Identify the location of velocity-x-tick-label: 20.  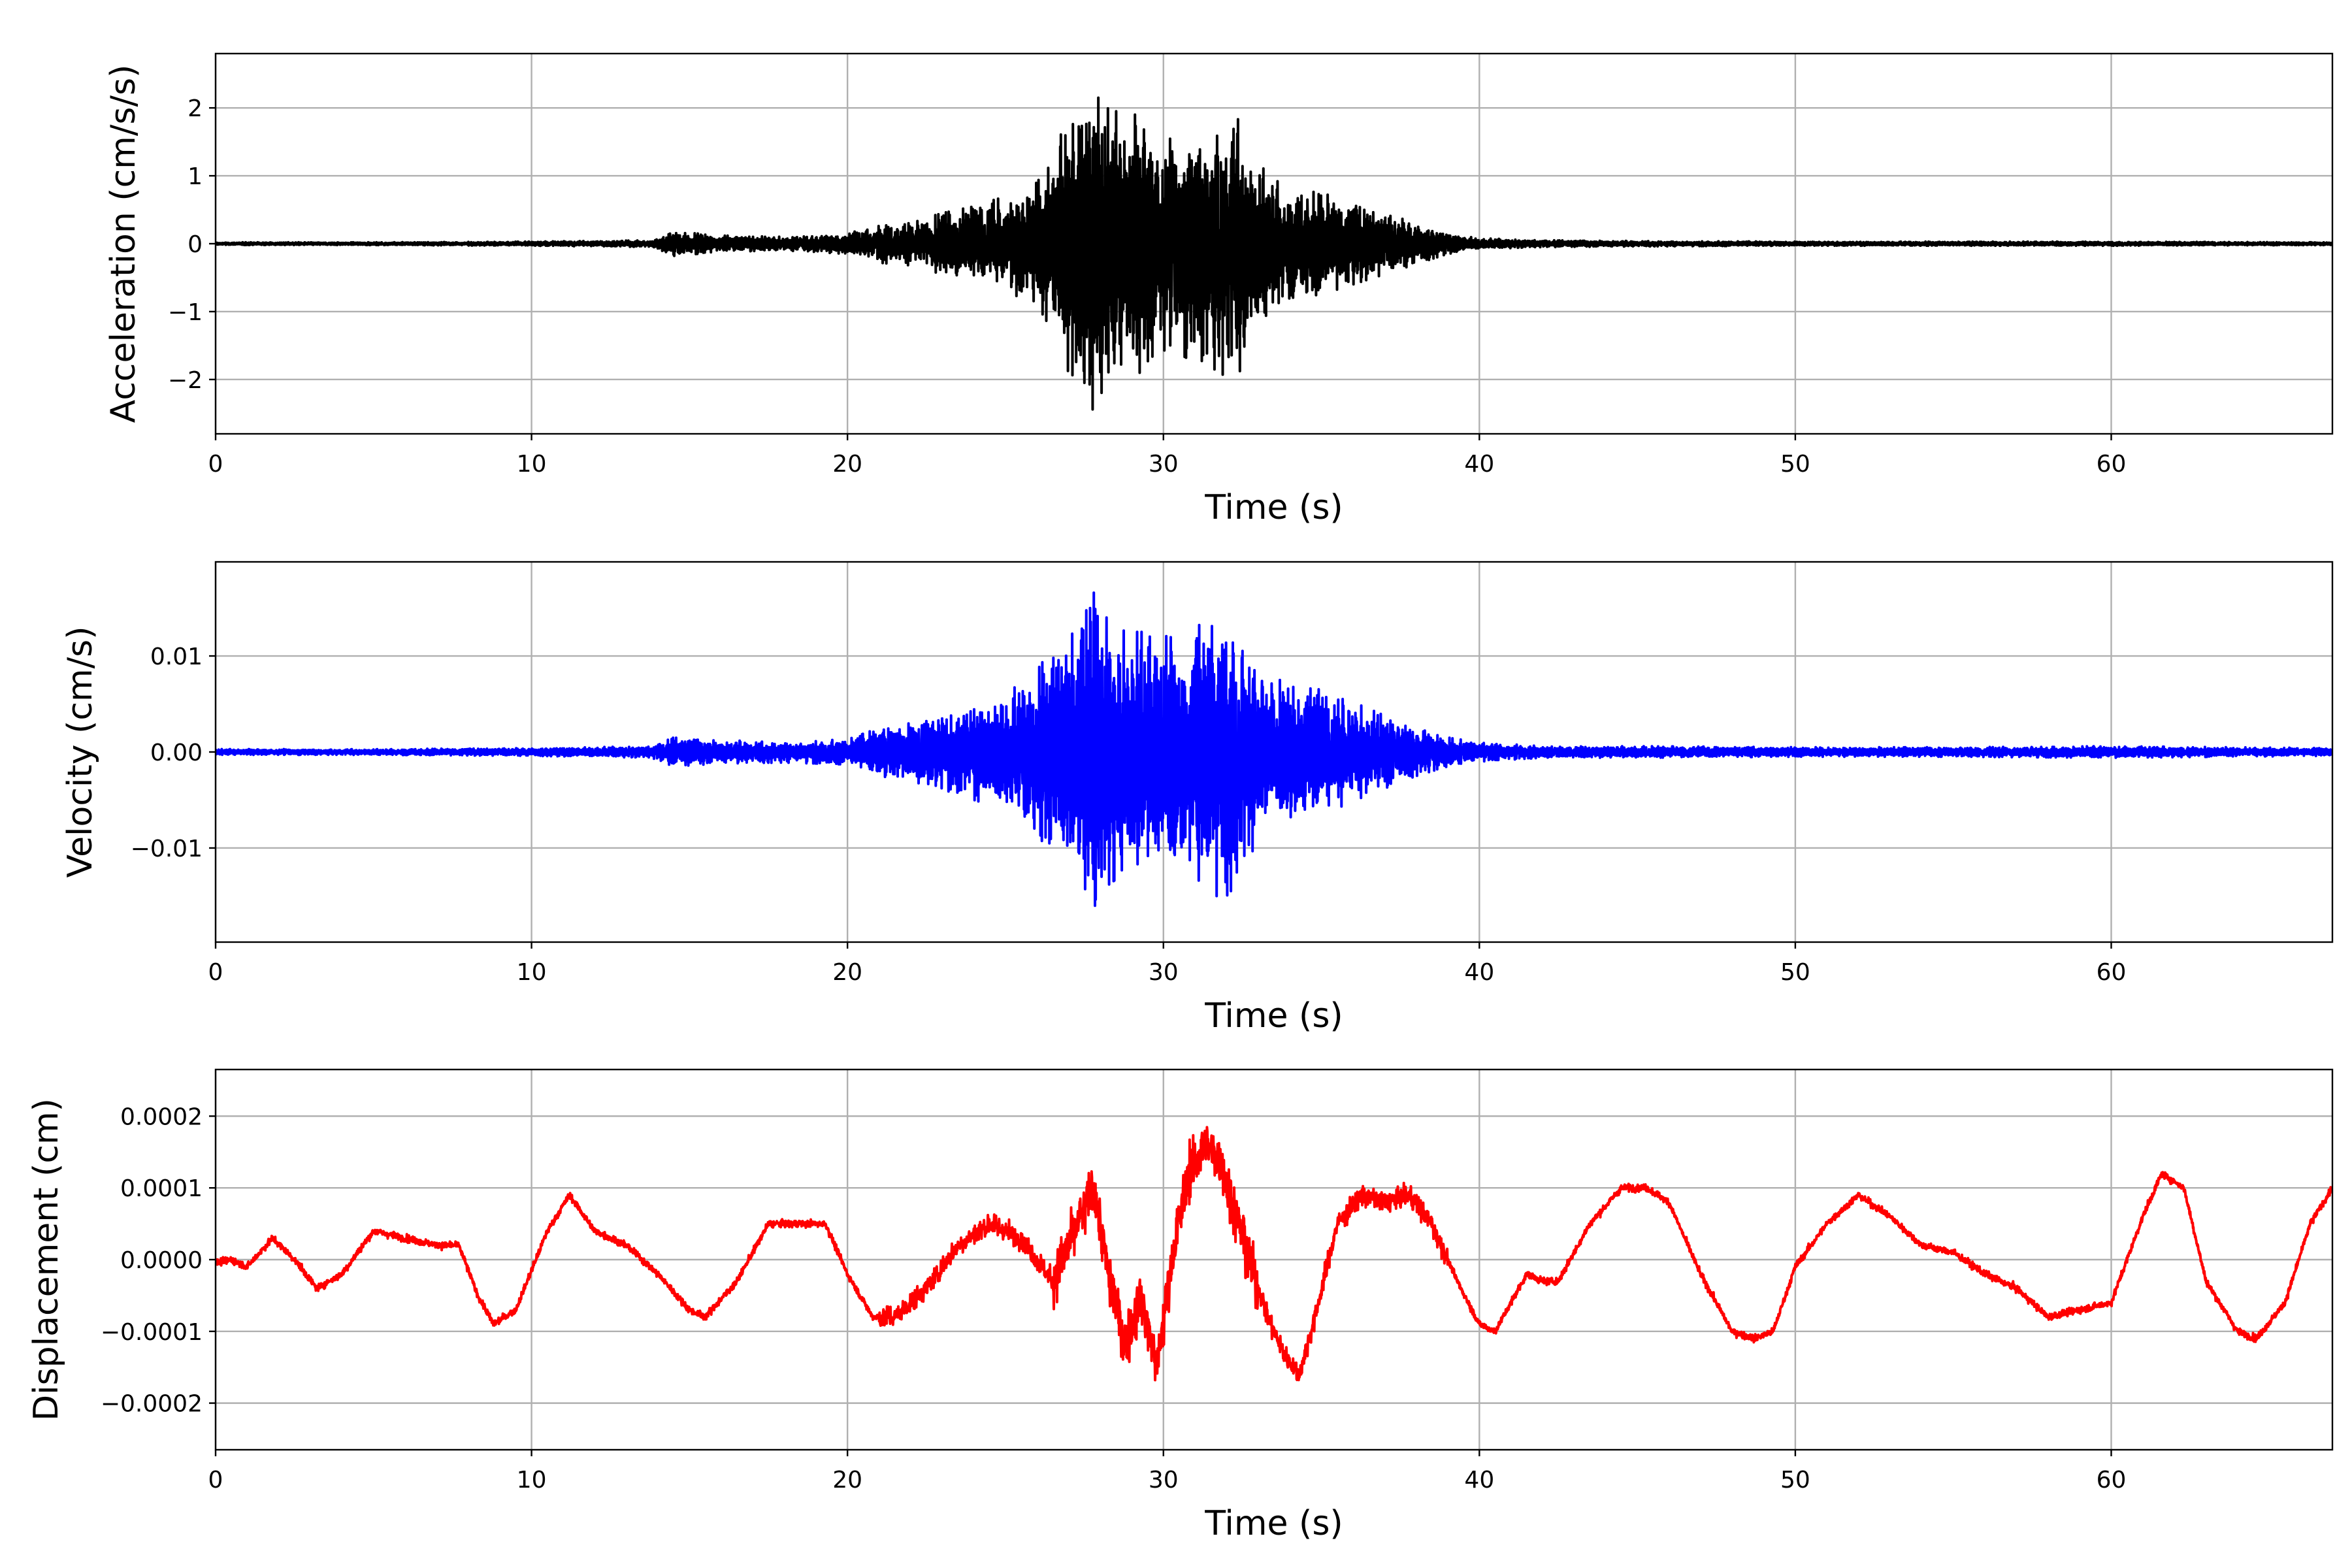
(847, 972).